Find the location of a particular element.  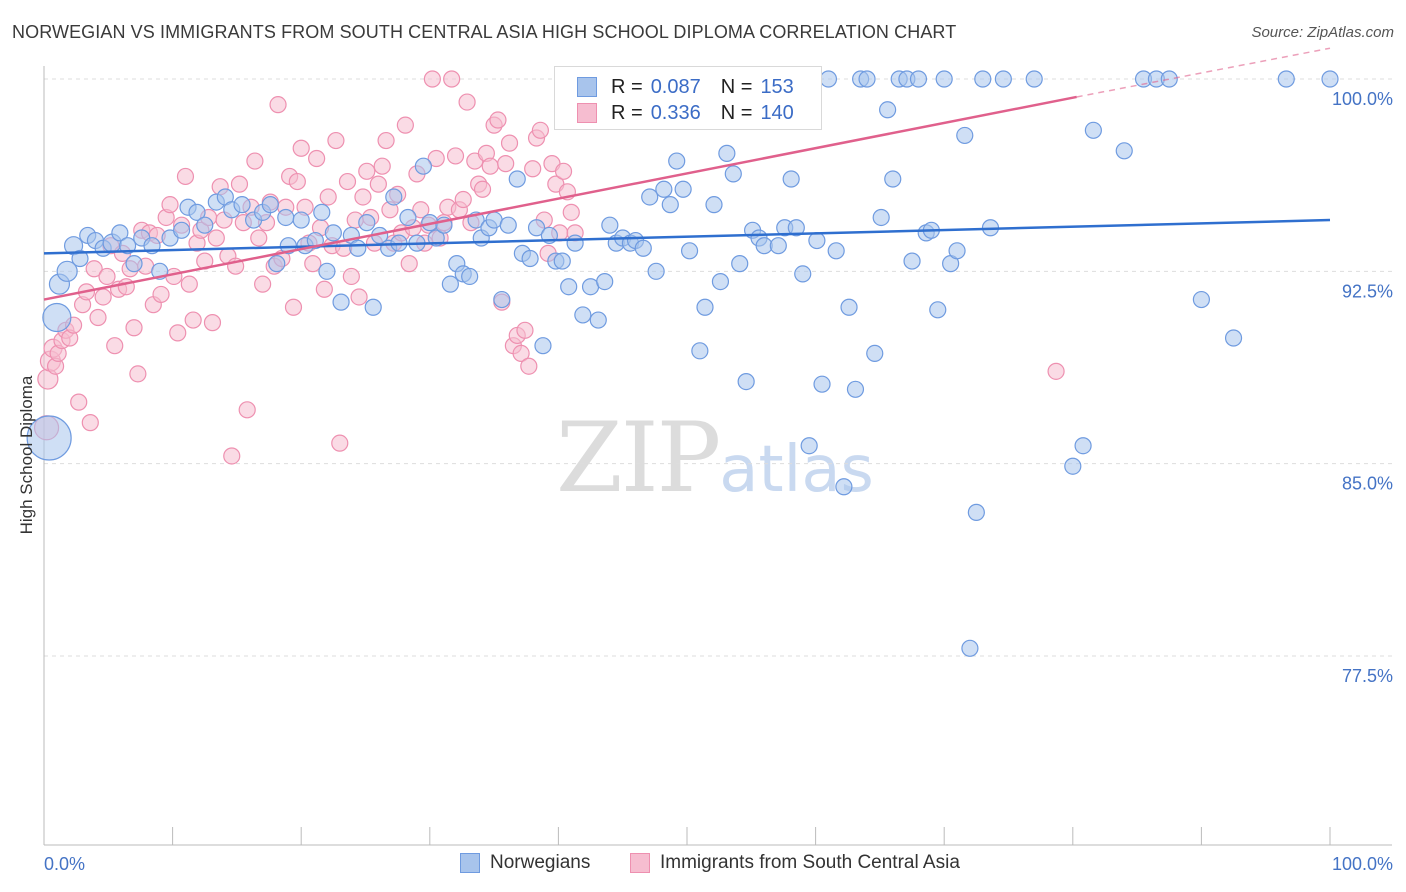

legend-item-immigrants: Immigrants from South Central Asia is located at coordinates (795, 863).